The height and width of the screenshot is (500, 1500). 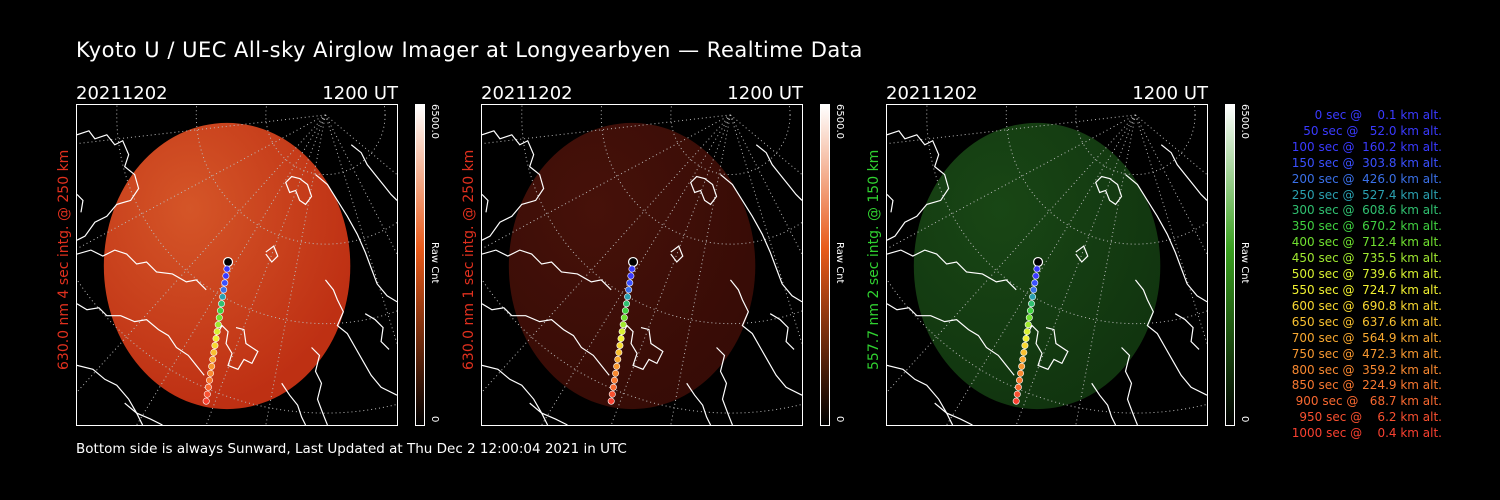 I want to click on legend-item: 500 sec @ 739.6 km alt., so click(x=1364, y=274).